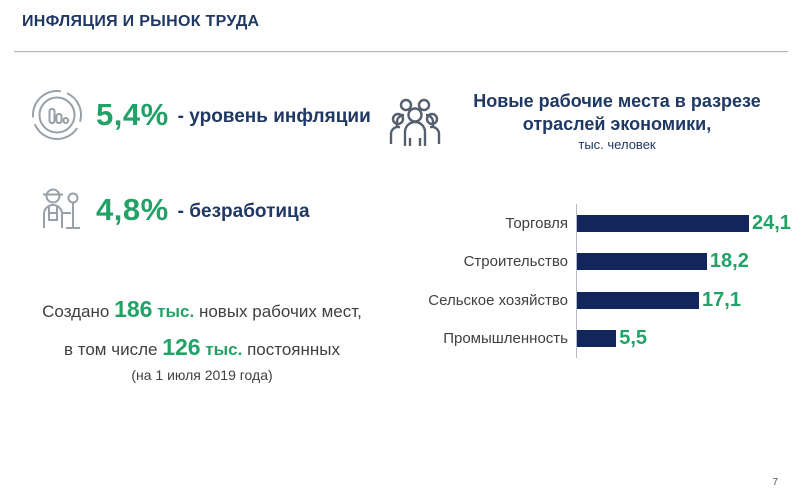  What do you see at coordinates (132, 209) in the screenshot?
I see `unemployment-value: 4,8%` at bounding box center [132, 209].